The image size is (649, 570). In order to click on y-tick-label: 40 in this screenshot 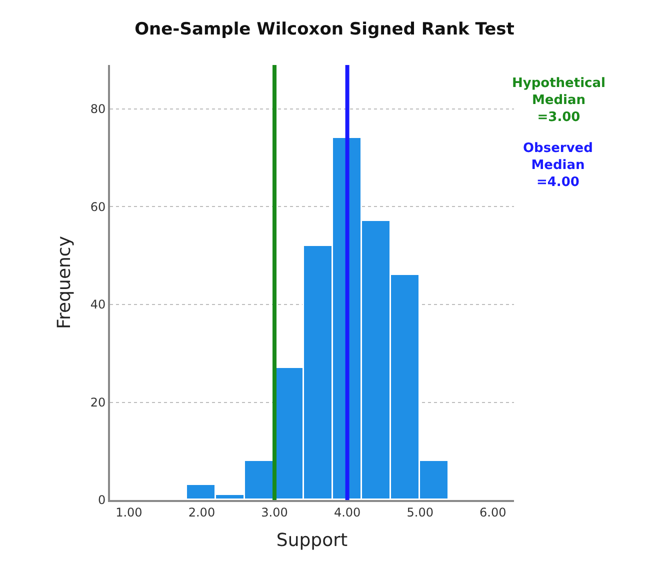, I will do `click(98, 305)`.